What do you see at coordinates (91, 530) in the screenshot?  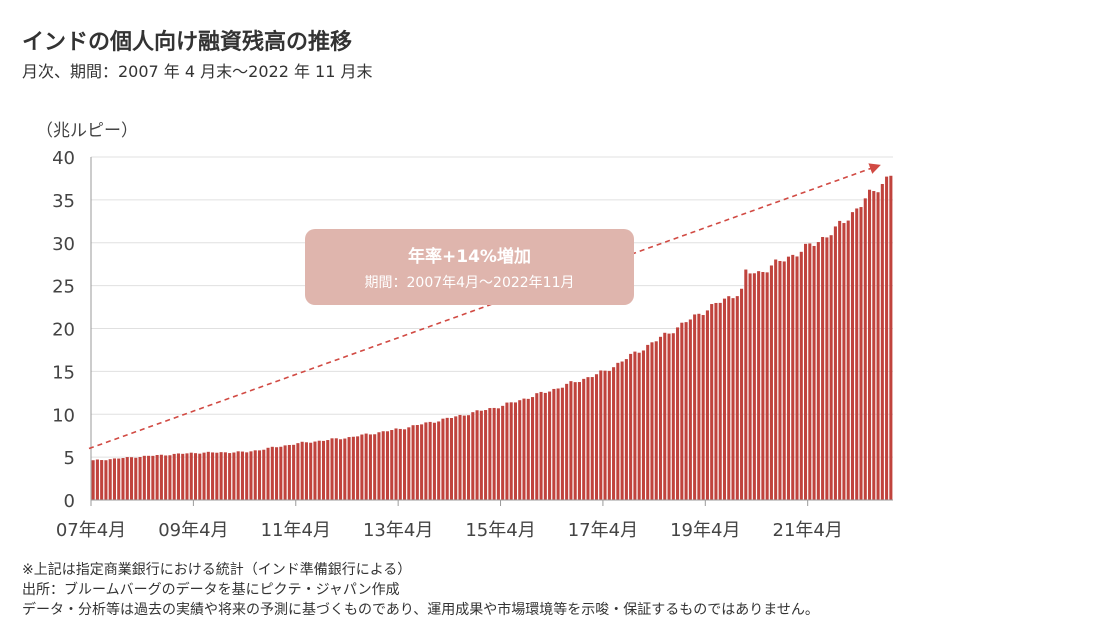 I see `x-tick-label: 07年4月` at bounding box center [91, 530].